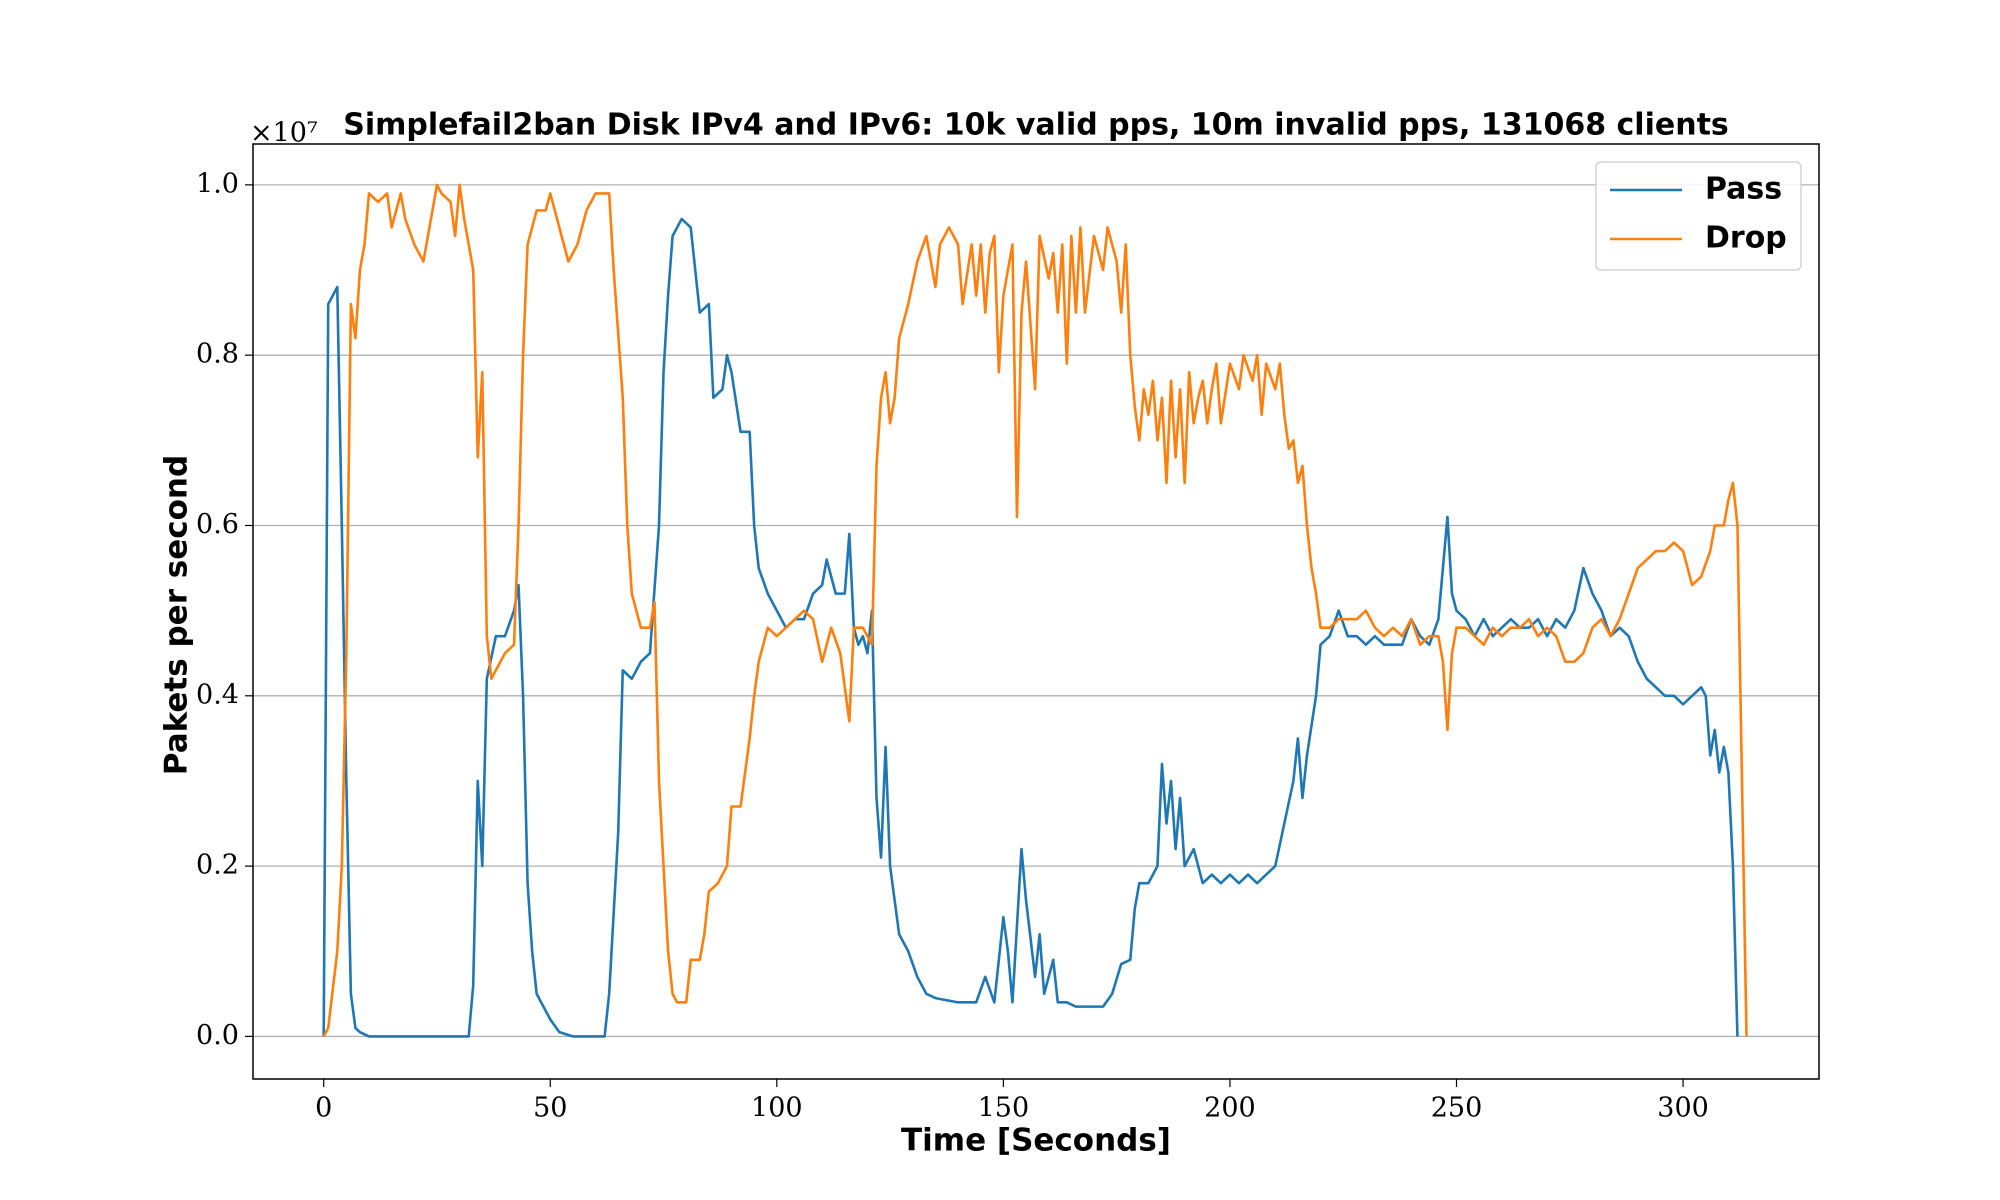  What do you see at coordinates (177, 615) in the screenshot?
I see `y-axis-label: Pakets per second` at bounding box center [177, 615].